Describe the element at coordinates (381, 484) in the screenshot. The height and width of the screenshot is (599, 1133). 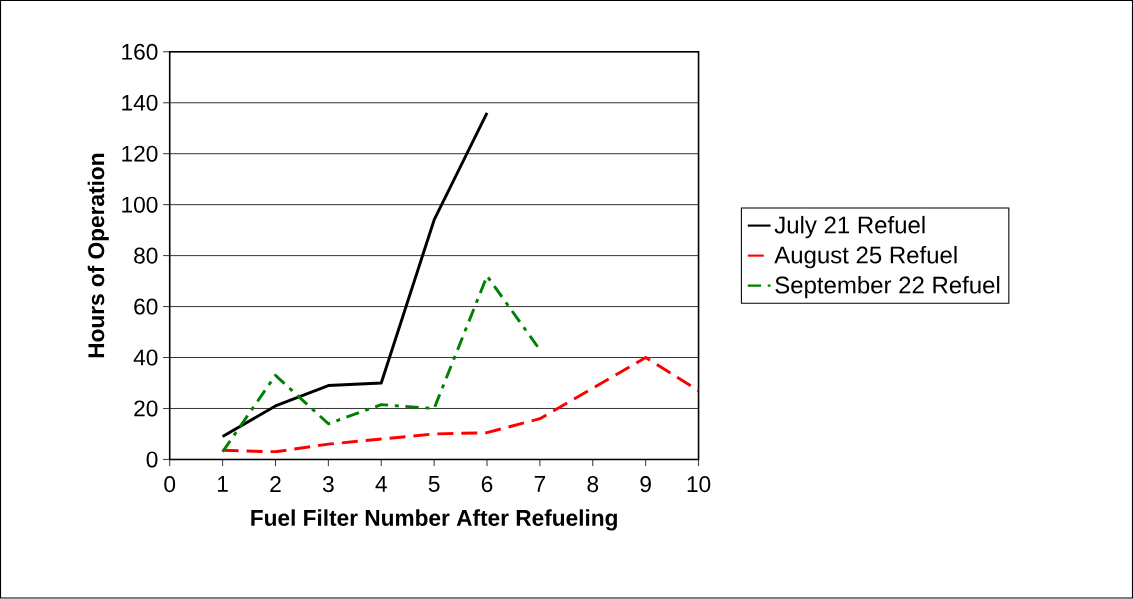
I see `x-tick-label: 4` at that location.